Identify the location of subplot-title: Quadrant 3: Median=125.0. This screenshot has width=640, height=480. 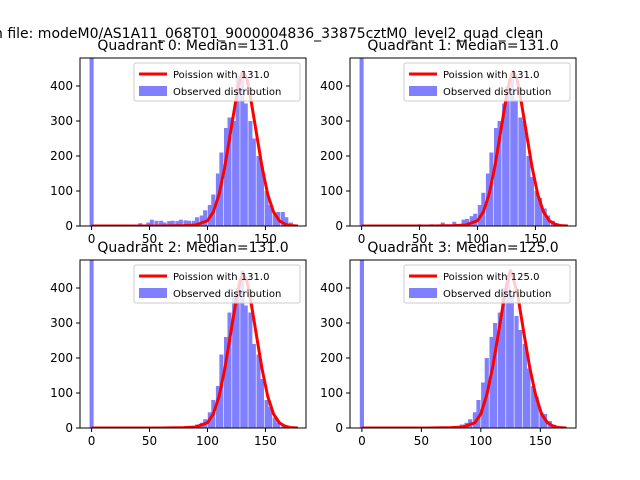
(462, 248).